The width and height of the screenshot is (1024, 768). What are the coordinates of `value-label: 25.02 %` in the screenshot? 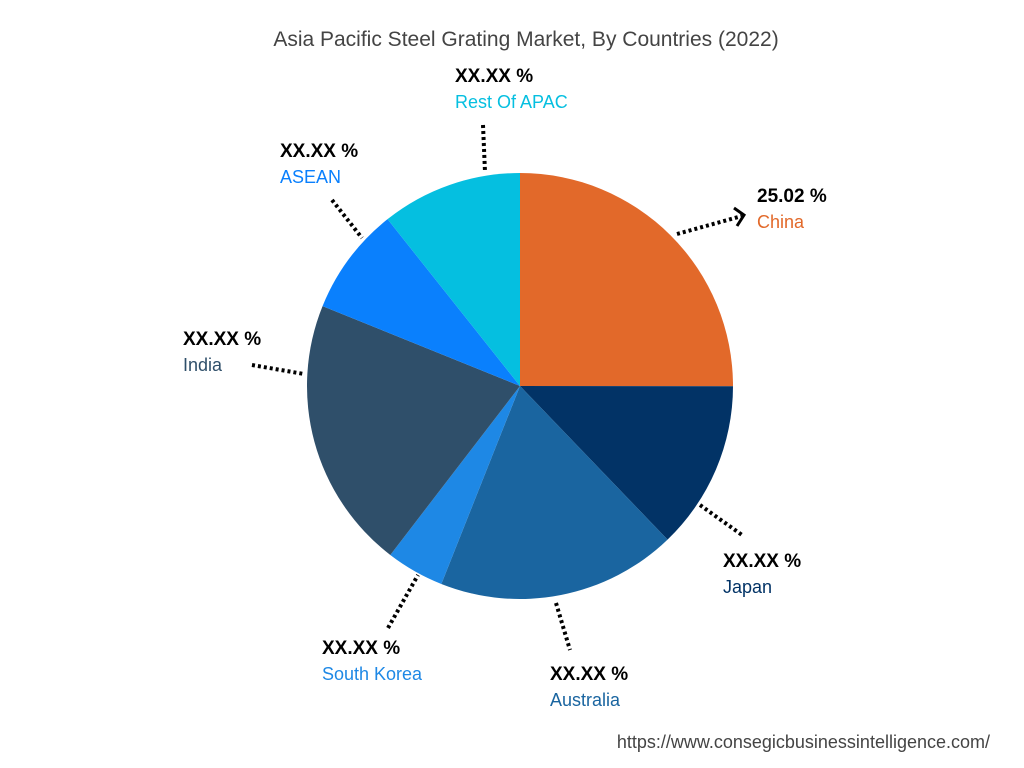 It's located at (792, 196).